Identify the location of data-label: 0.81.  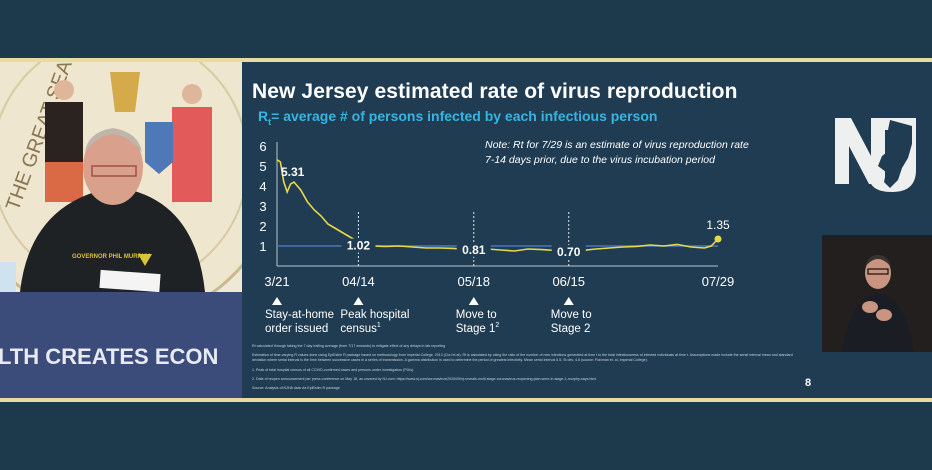
(474, 250).